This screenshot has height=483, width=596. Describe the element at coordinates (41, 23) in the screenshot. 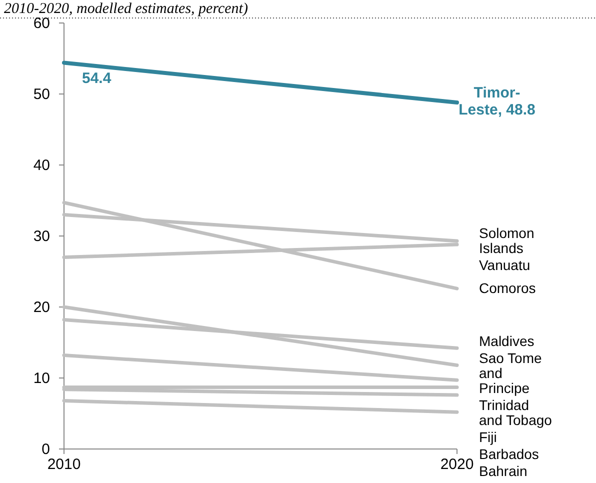

I see `y-tick-label: 60` at that location.